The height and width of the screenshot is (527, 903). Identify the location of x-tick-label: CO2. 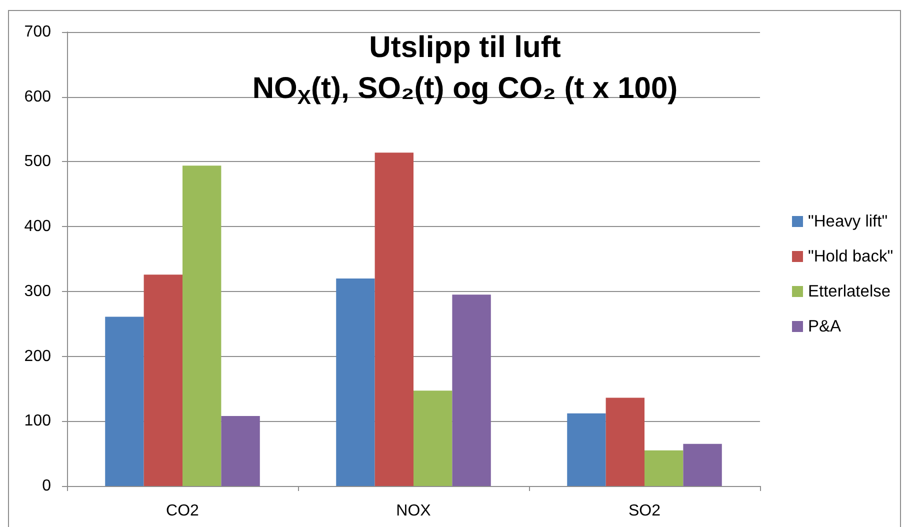
(183, 511).